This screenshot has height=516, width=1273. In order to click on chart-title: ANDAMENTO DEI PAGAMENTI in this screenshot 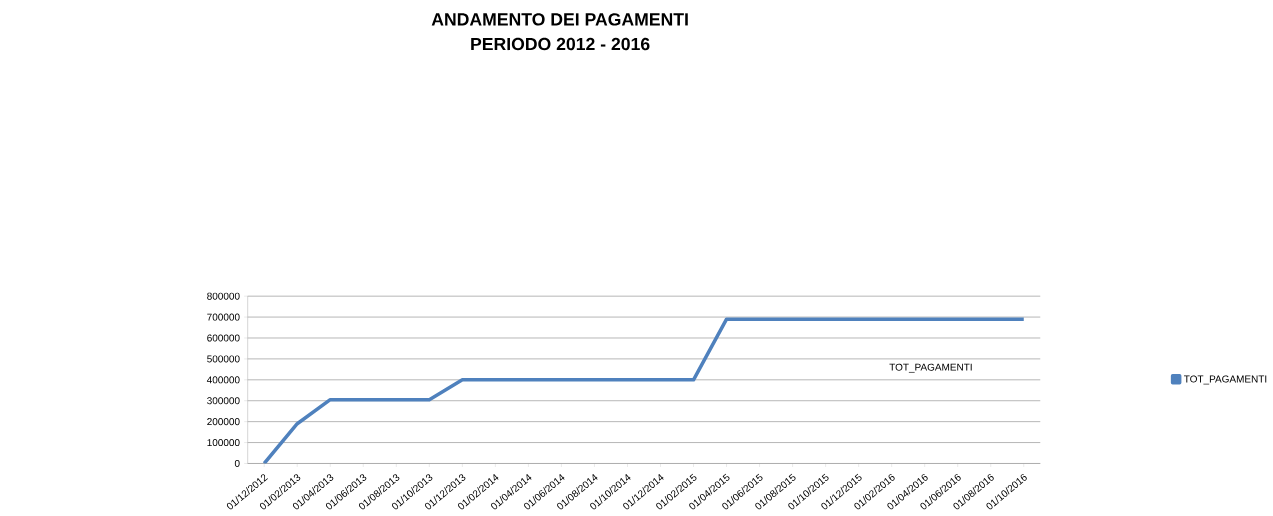, I will do `click(559, 19)`.